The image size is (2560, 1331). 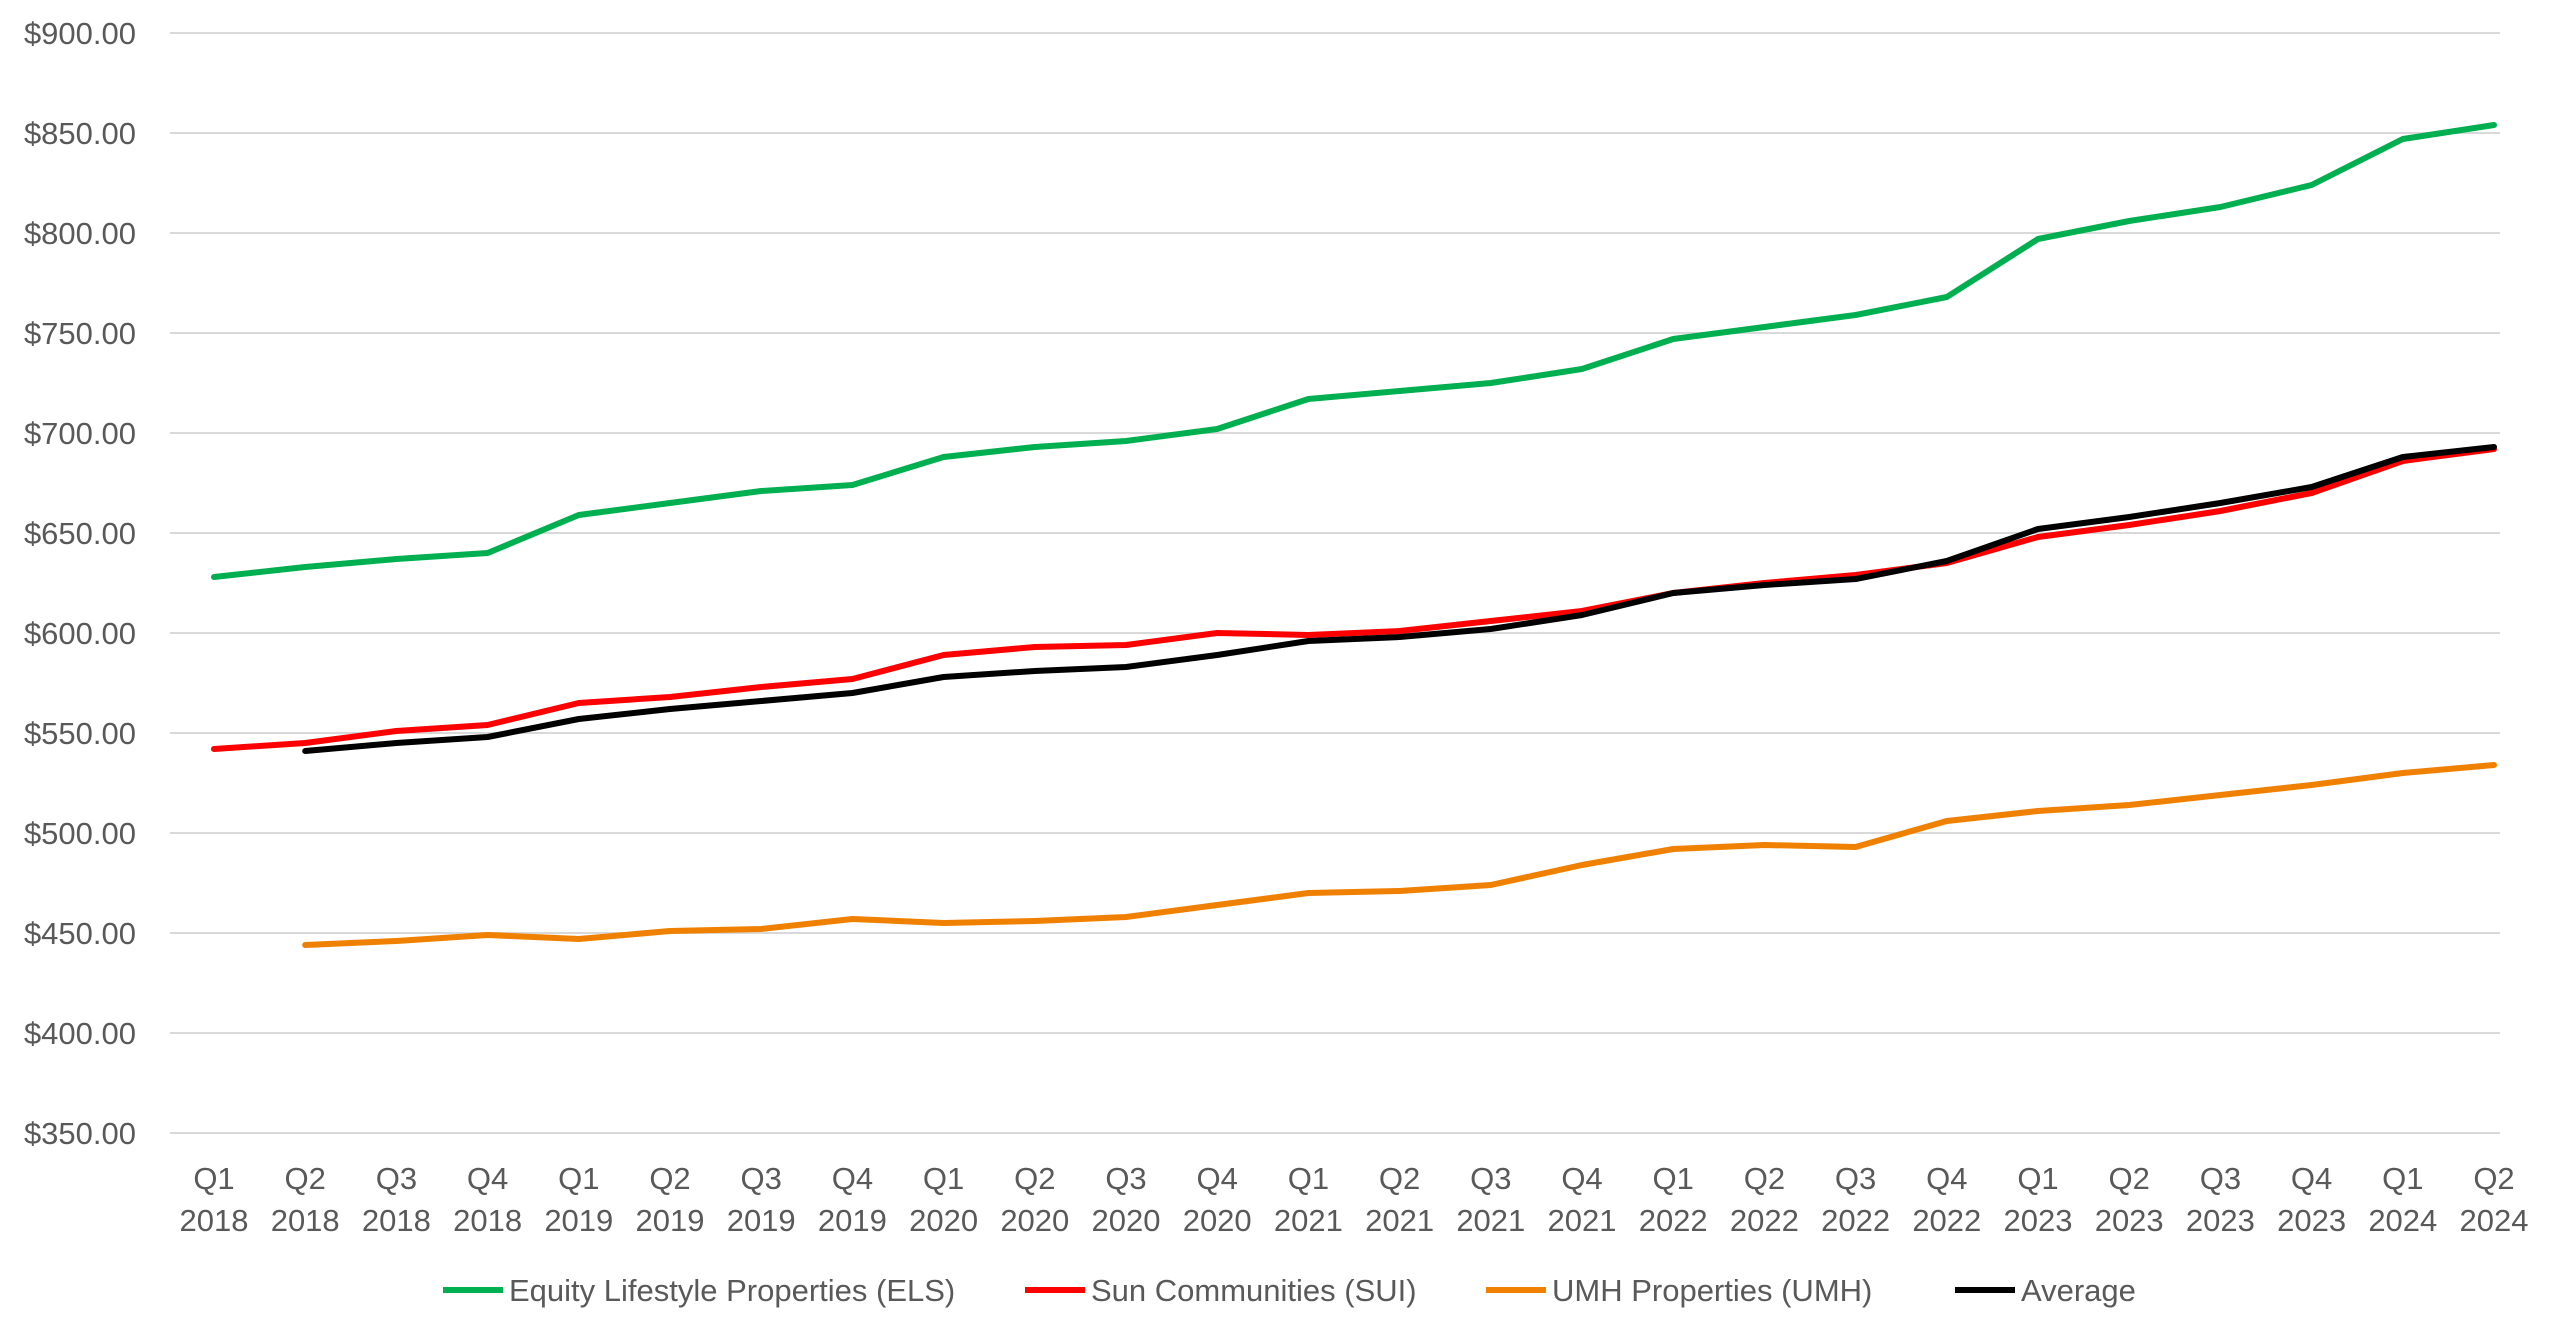 What do you see at coordinates (80, 233) in the screenshot?
I see `y-tick-label: $800.00` at bounding box center [80, 233].